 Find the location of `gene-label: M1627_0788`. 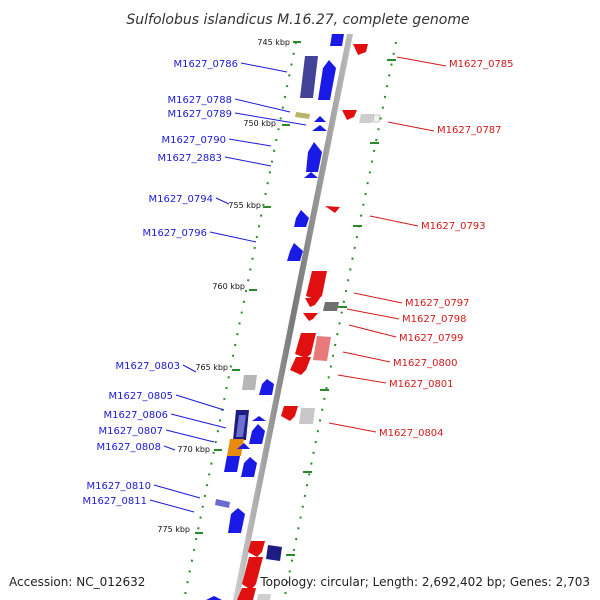

gene-label: M1627_0788 is located at coordinates (199, 100).